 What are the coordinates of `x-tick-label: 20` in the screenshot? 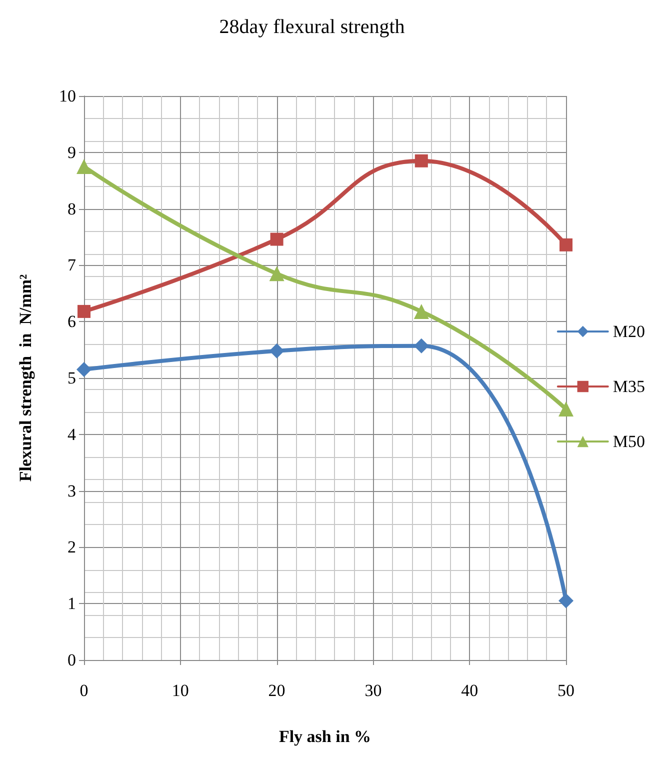 It's located at (277, 690).